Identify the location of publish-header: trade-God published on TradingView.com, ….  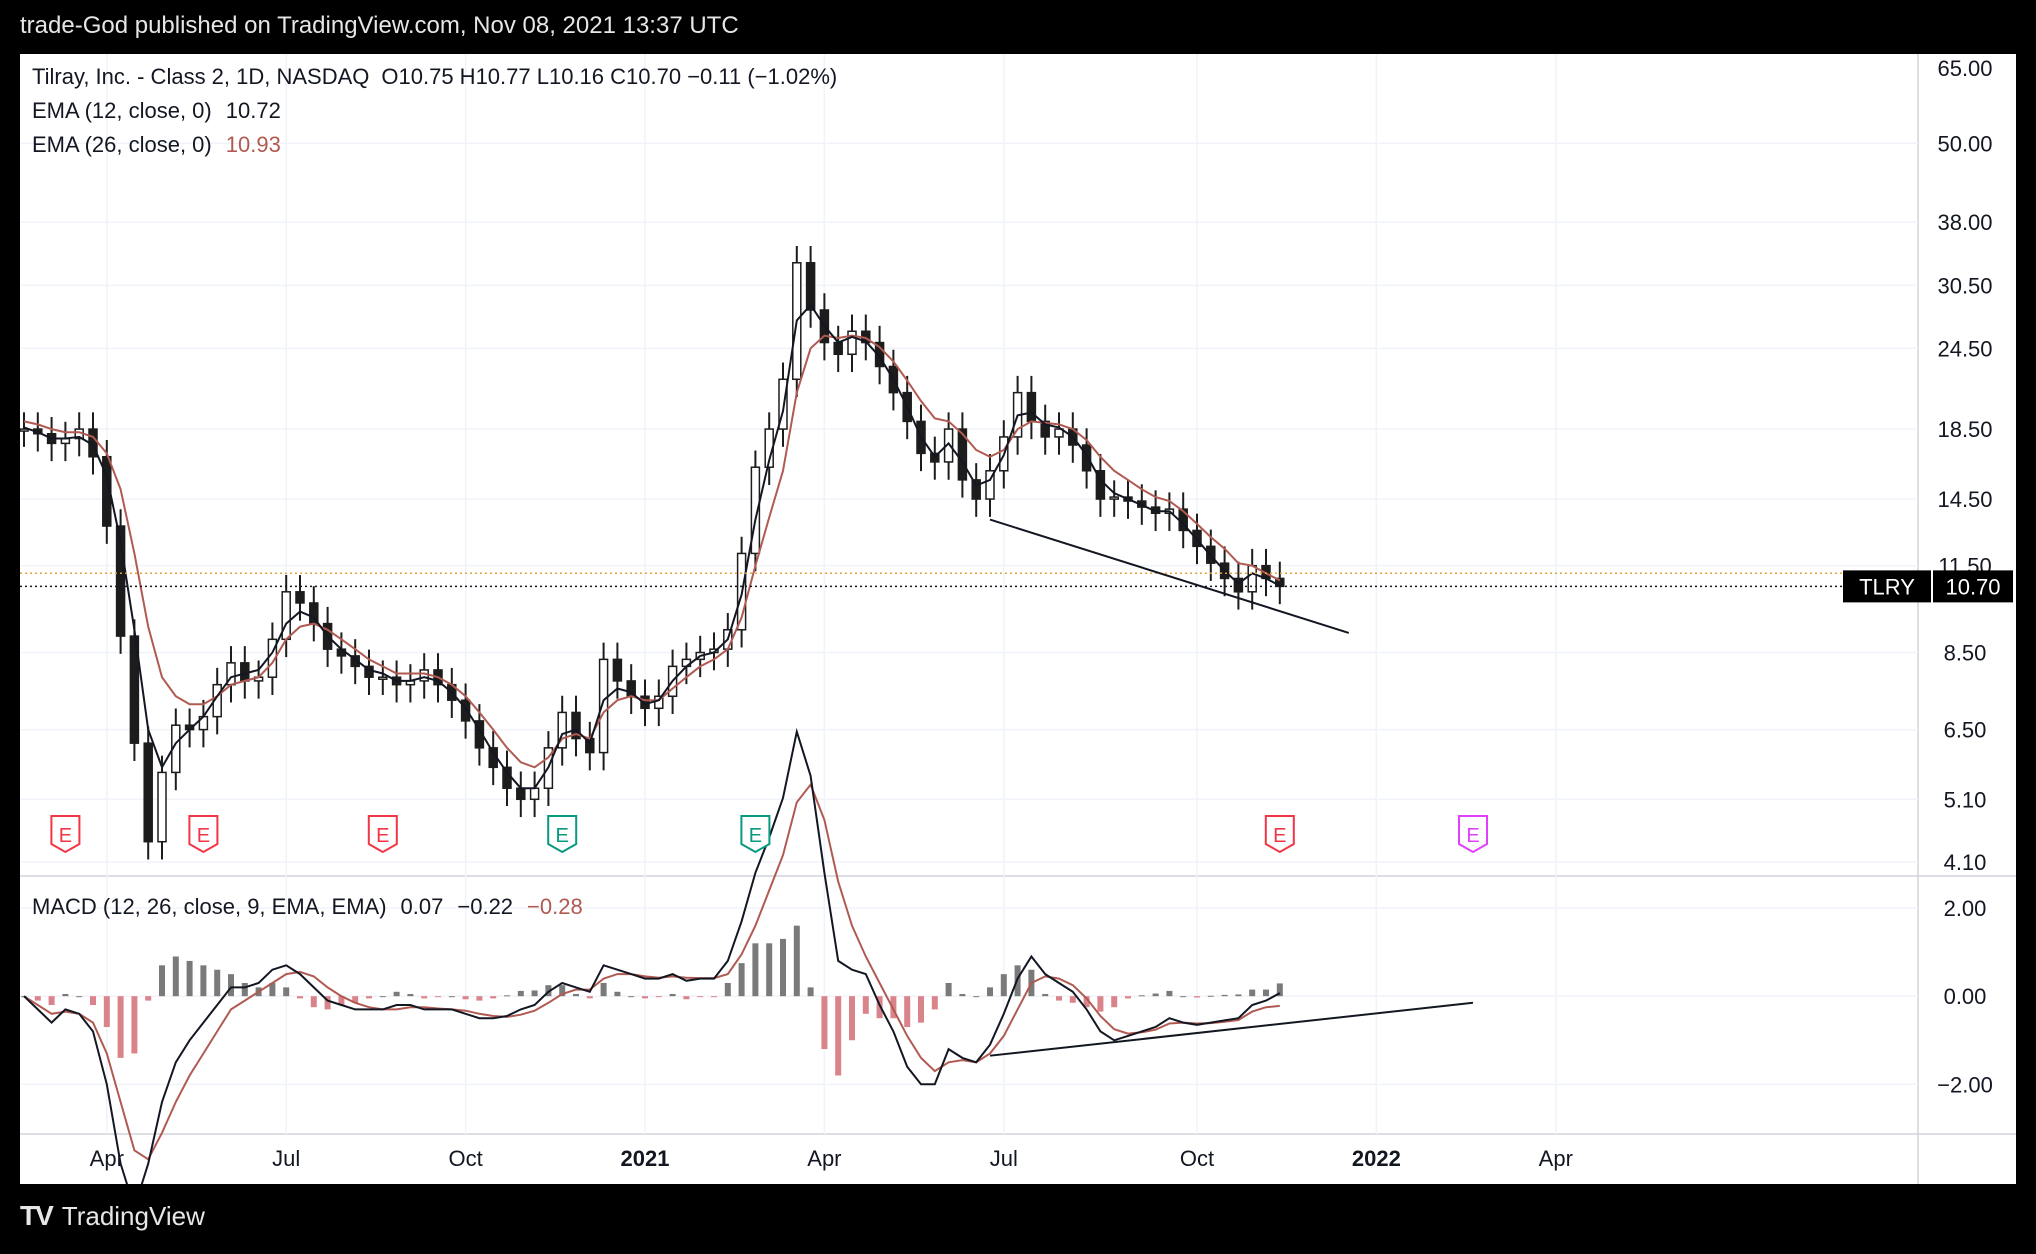
(379, 25).